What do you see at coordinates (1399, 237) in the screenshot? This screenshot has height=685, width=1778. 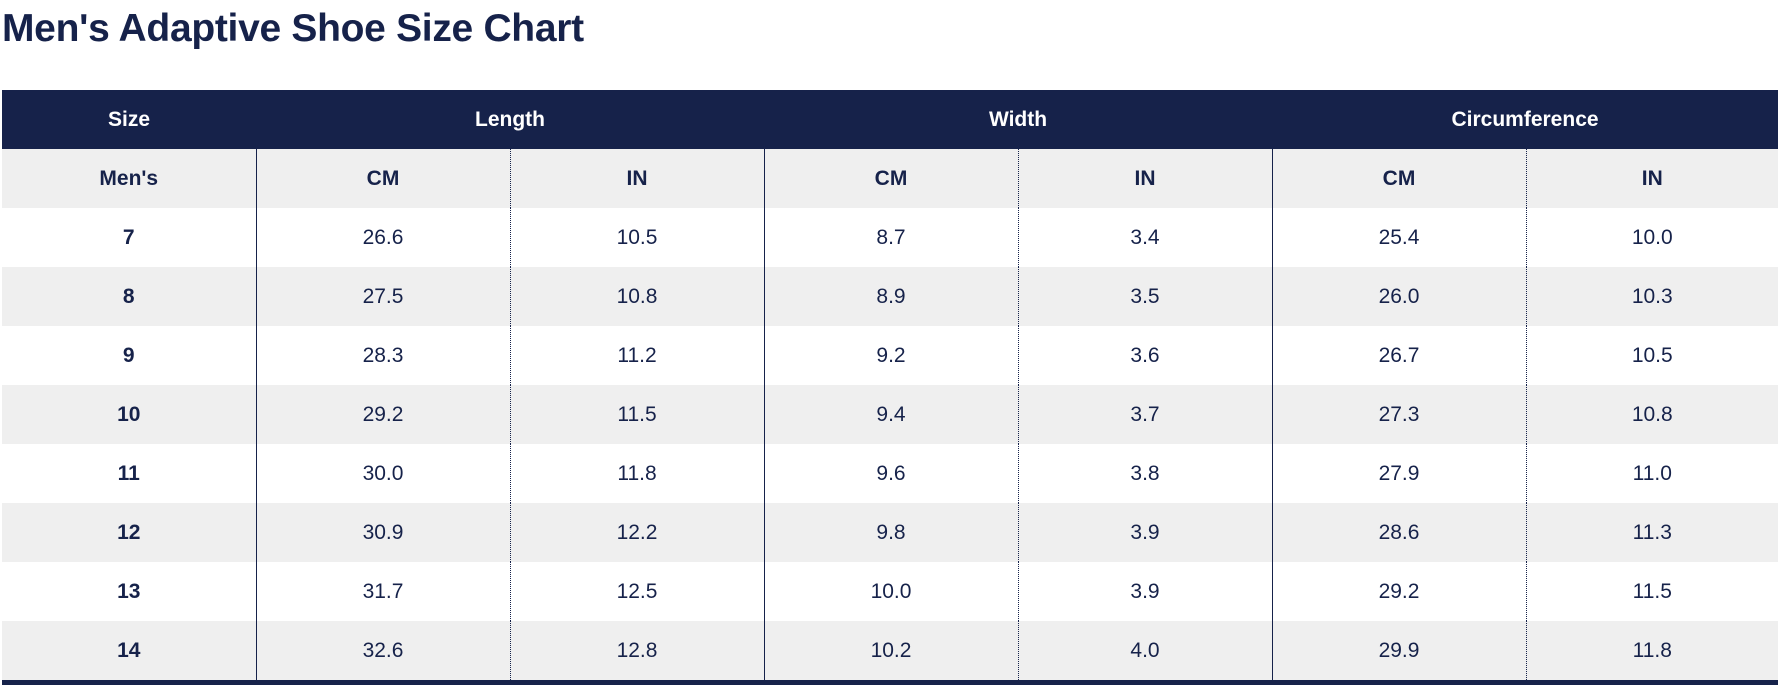 I see `circumference-cm-cell: 25.4` at bounding box center [1399, 237].